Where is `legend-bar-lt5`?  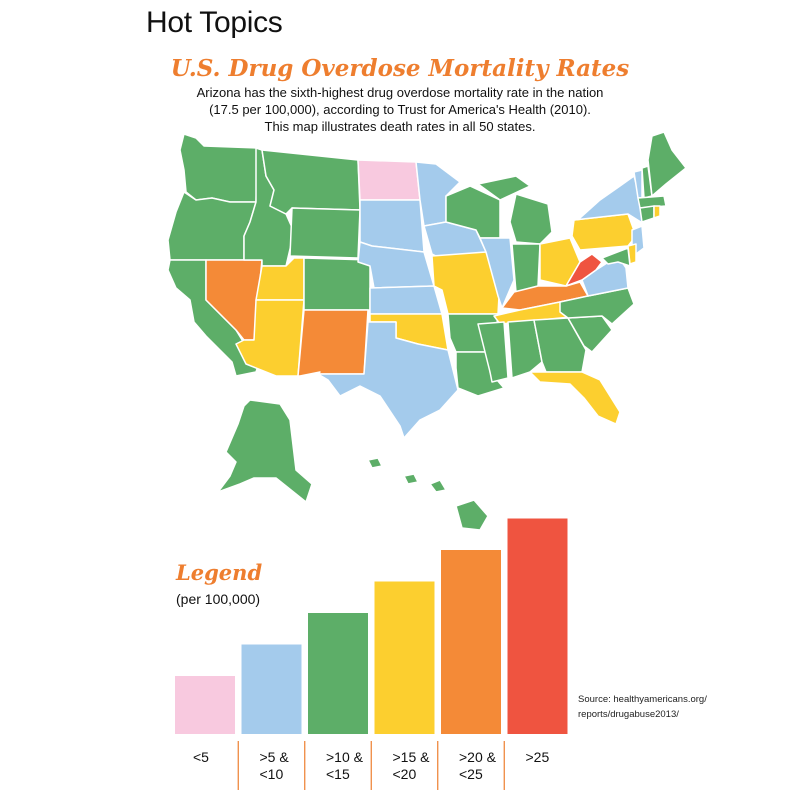
legend-bar-lt5 is located at coordinates (205, 705).